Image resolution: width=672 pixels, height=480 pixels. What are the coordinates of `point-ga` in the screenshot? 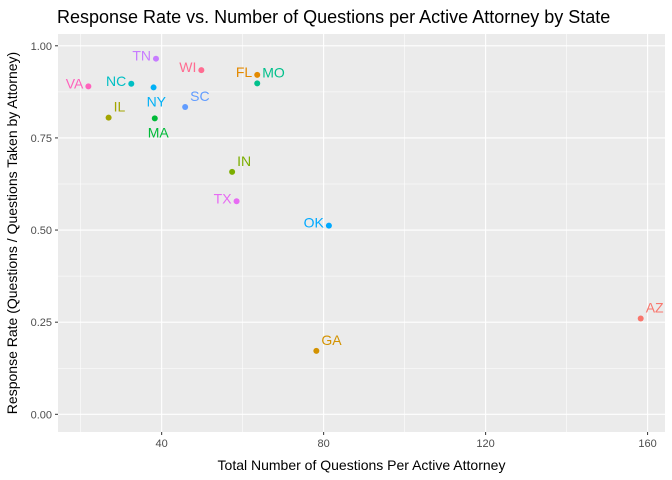 It's located at (316, 350).